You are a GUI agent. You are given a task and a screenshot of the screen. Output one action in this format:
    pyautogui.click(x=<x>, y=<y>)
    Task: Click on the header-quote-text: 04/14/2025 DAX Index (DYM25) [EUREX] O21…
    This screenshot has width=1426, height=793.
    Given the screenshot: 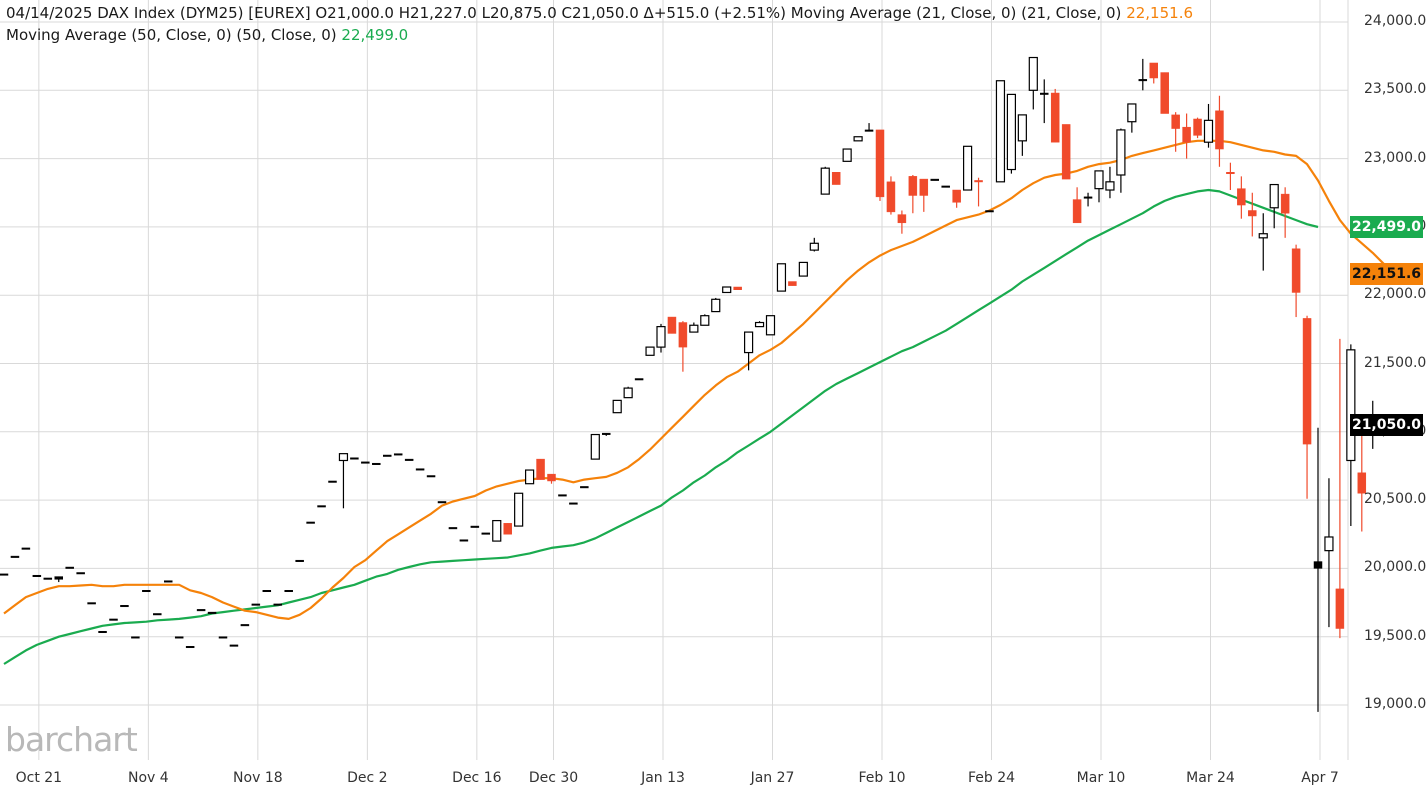 What is the action you would take?
    pyautogui.click(x=564, y=13)
    